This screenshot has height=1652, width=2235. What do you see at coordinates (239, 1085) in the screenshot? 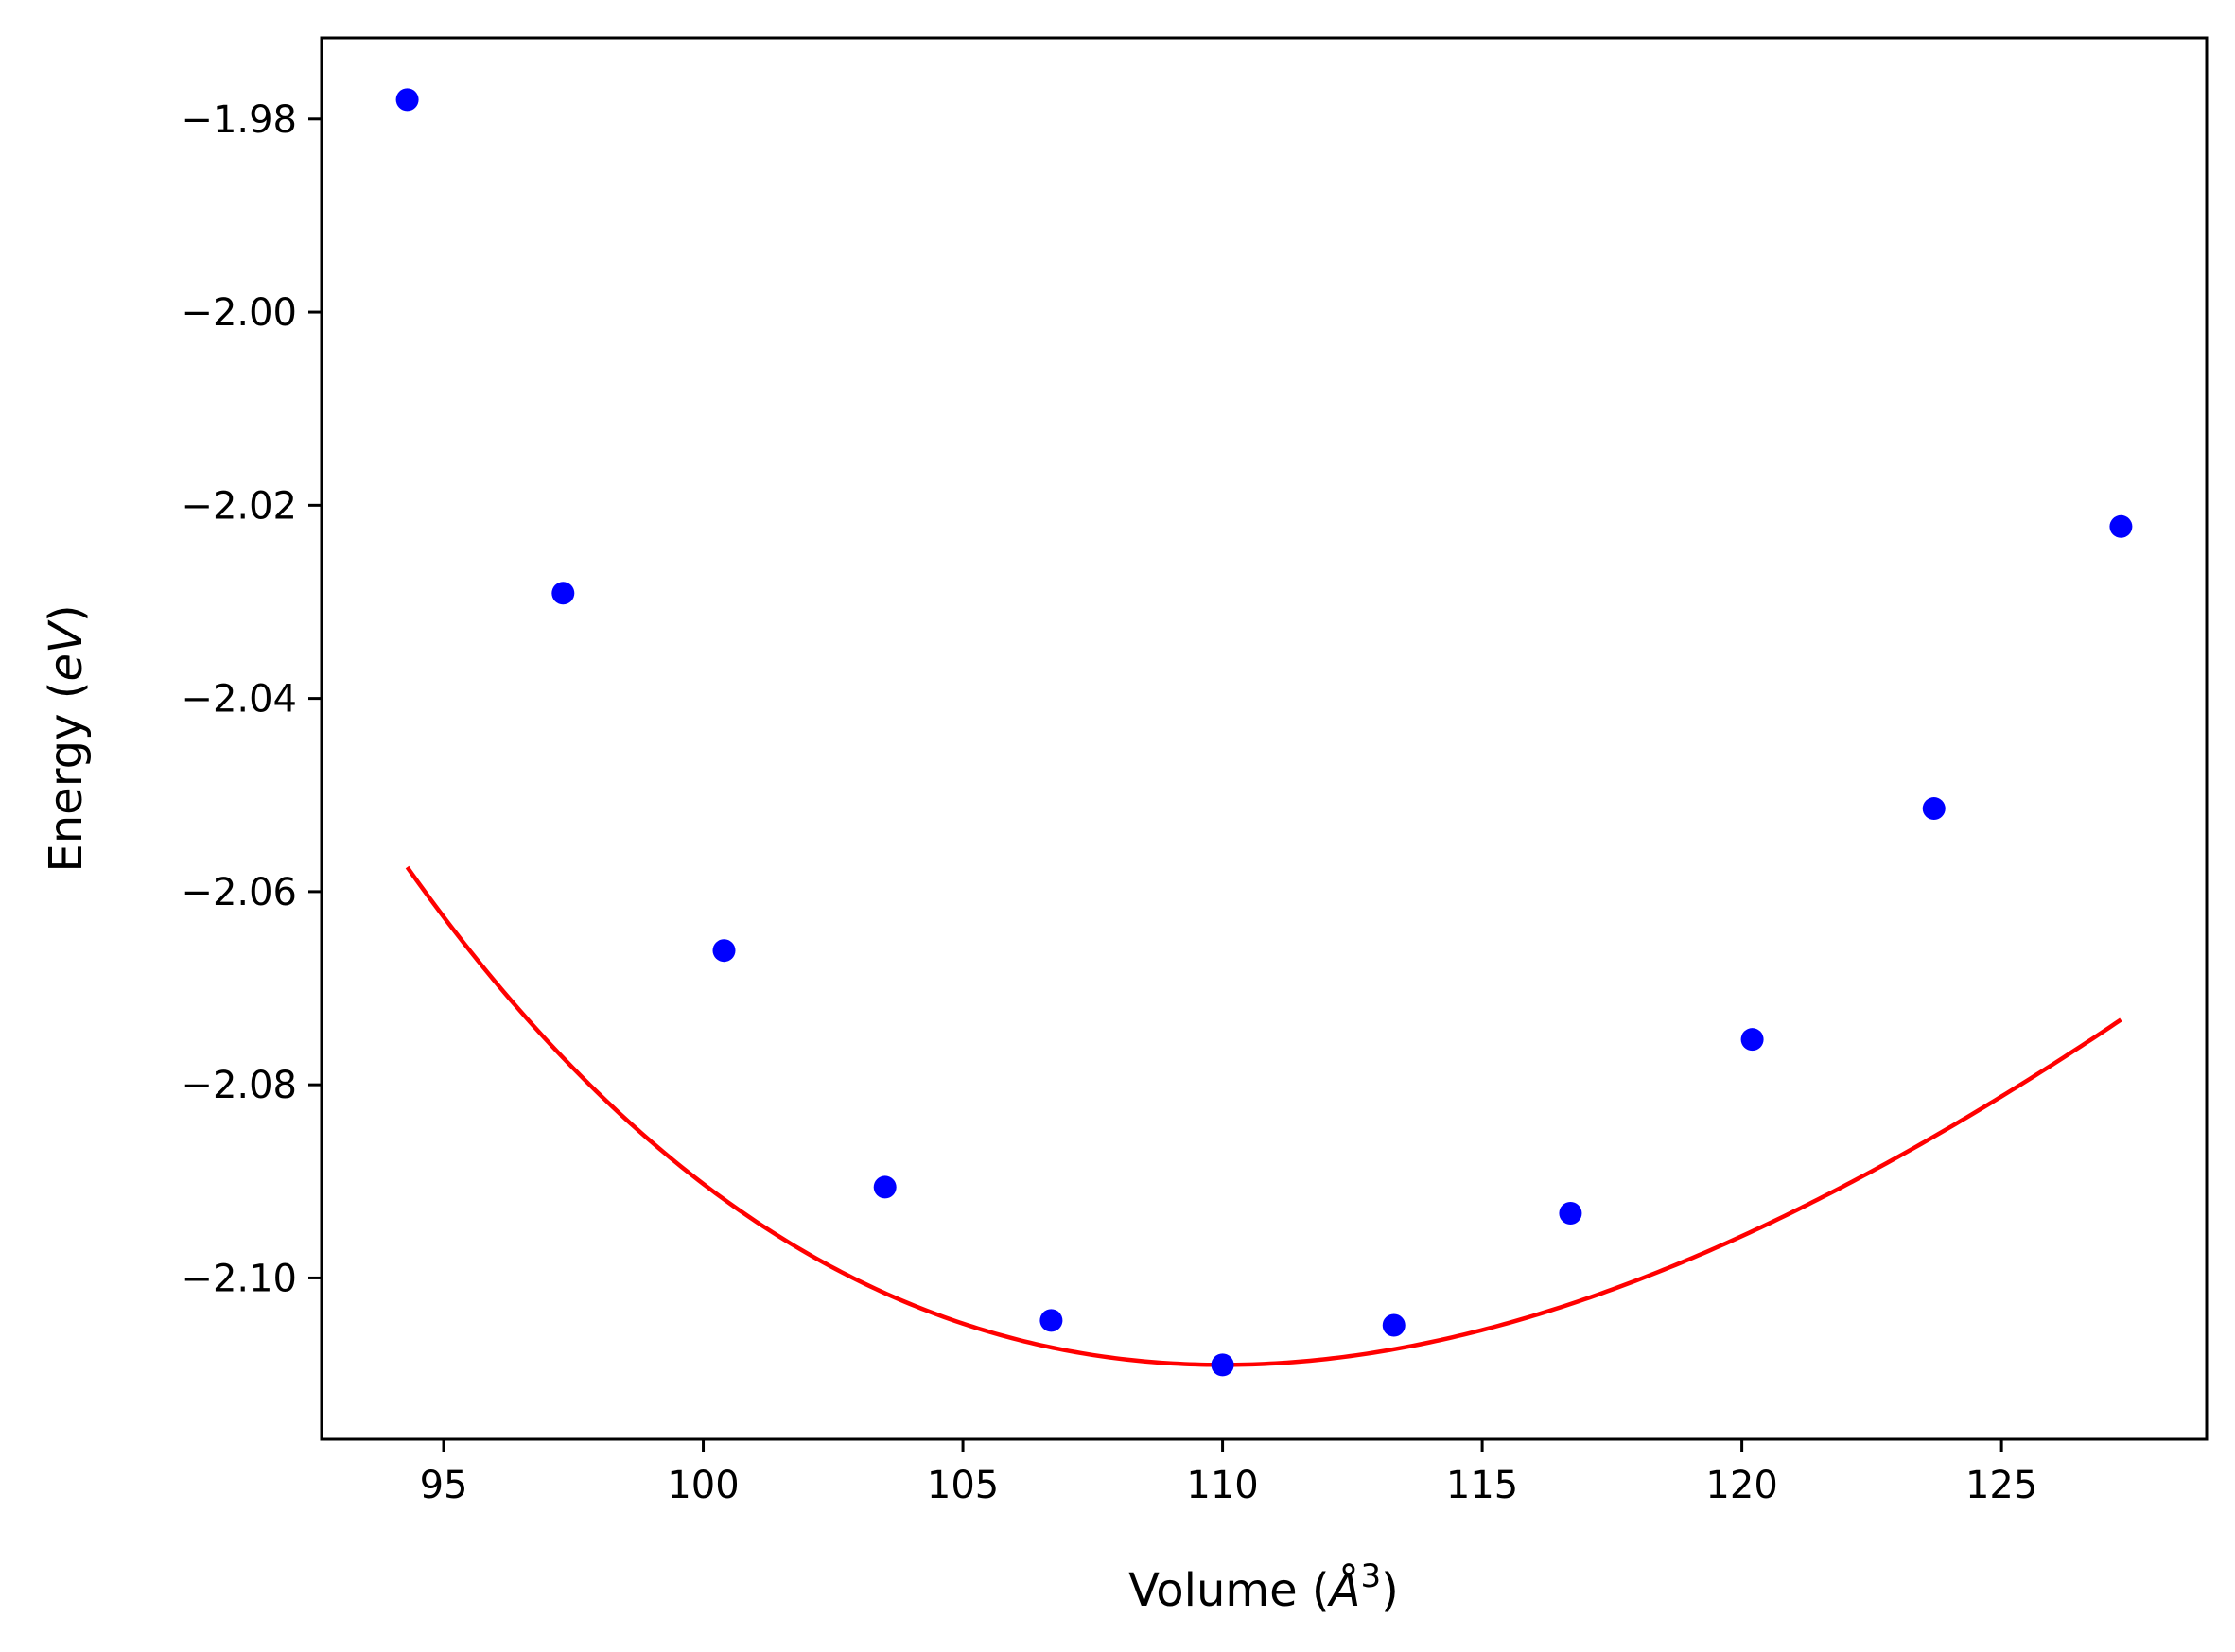
I see `y-tick-label: −2.08` at bounding box center [239, 1085].